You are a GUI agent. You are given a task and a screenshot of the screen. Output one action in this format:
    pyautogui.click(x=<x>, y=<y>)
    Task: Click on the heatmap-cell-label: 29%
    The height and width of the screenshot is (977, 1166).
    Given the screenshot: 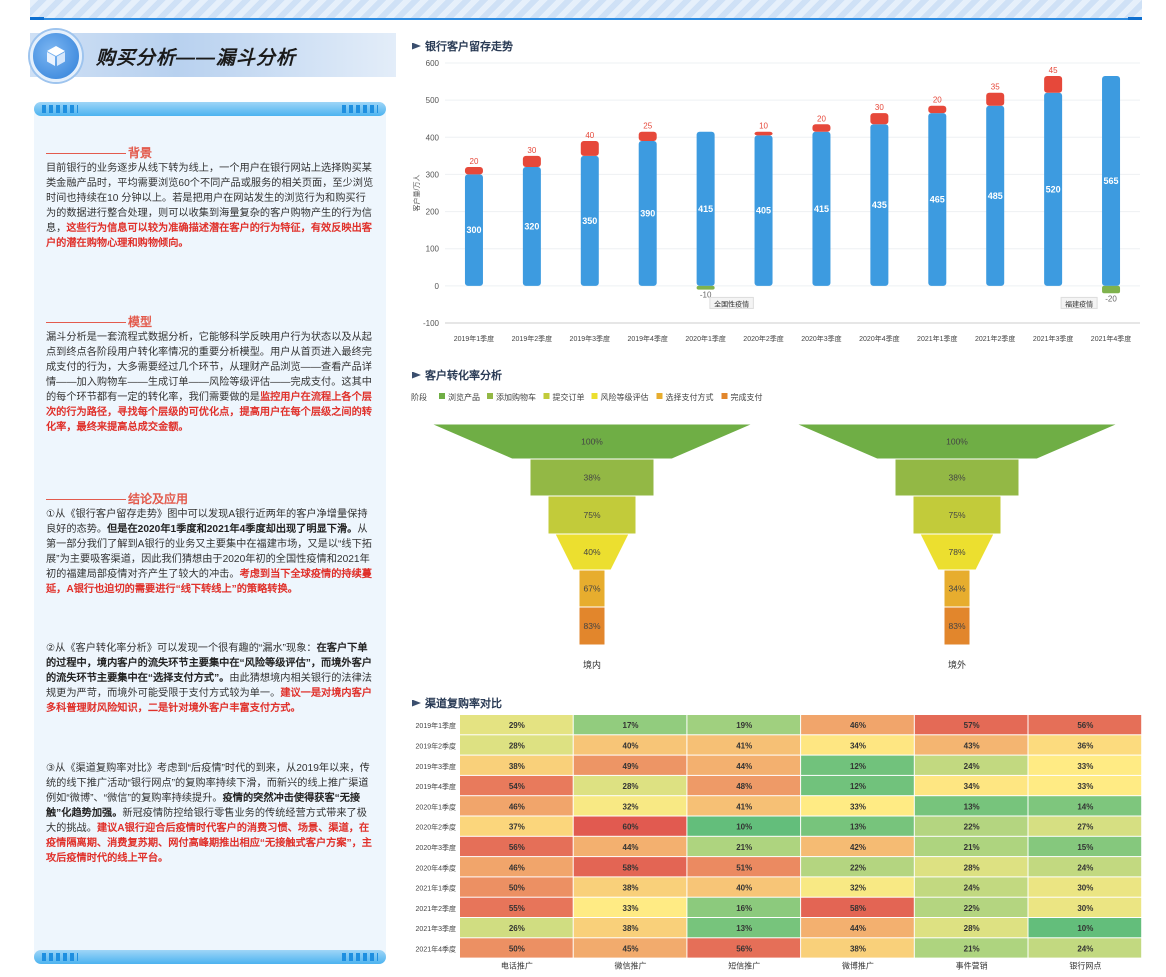 What is the action you would take?
    pyautogui.click(x=517, y=725)
    